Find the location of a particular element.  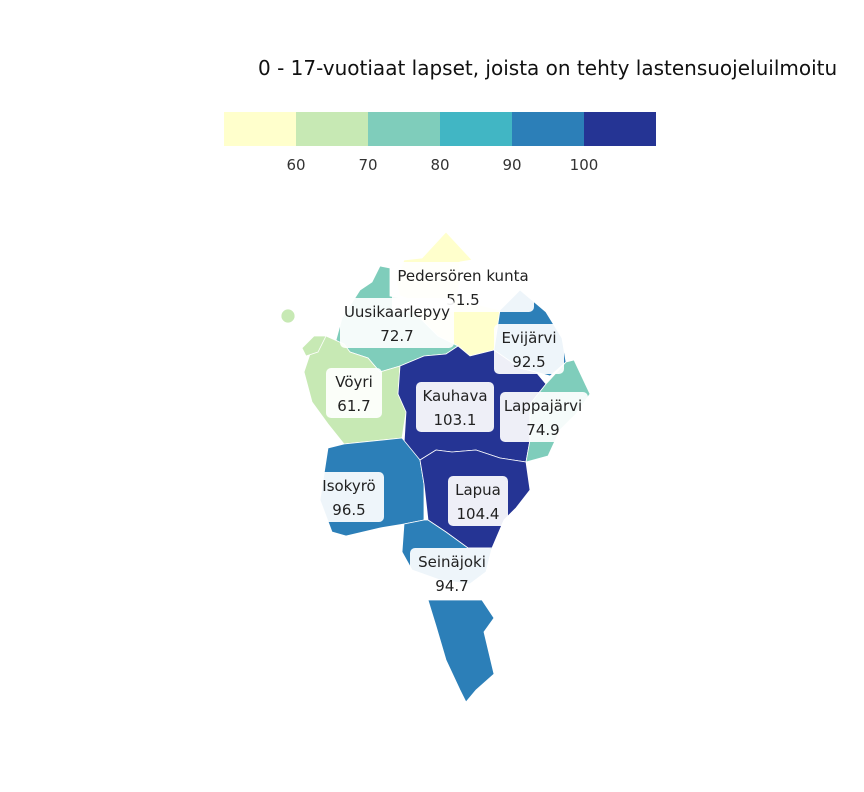

label-value: 61.7 is located at coordinates (353, 406).